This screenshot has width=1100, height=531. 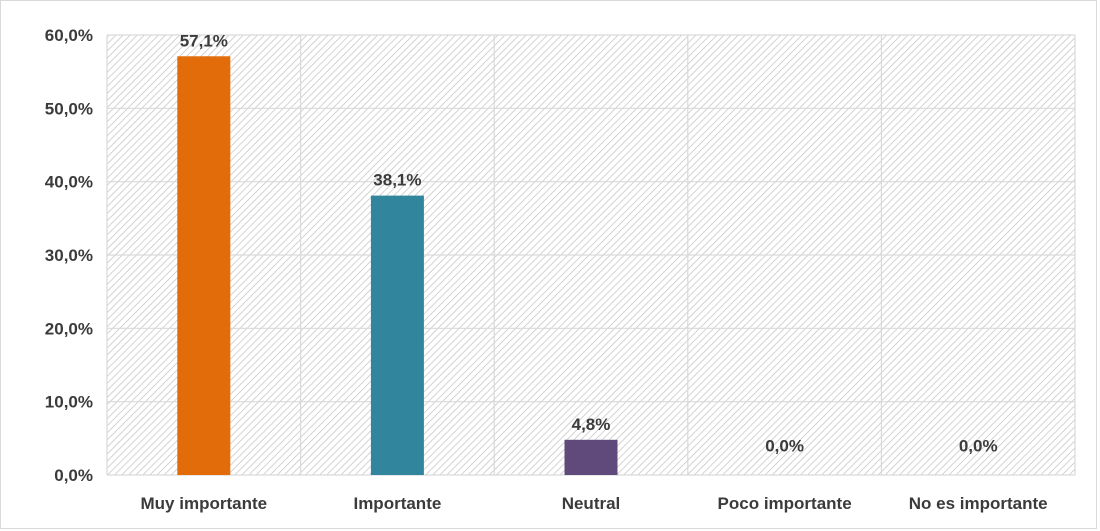 I want to click on data-label: 4,8%, so click(x=591, y=424).